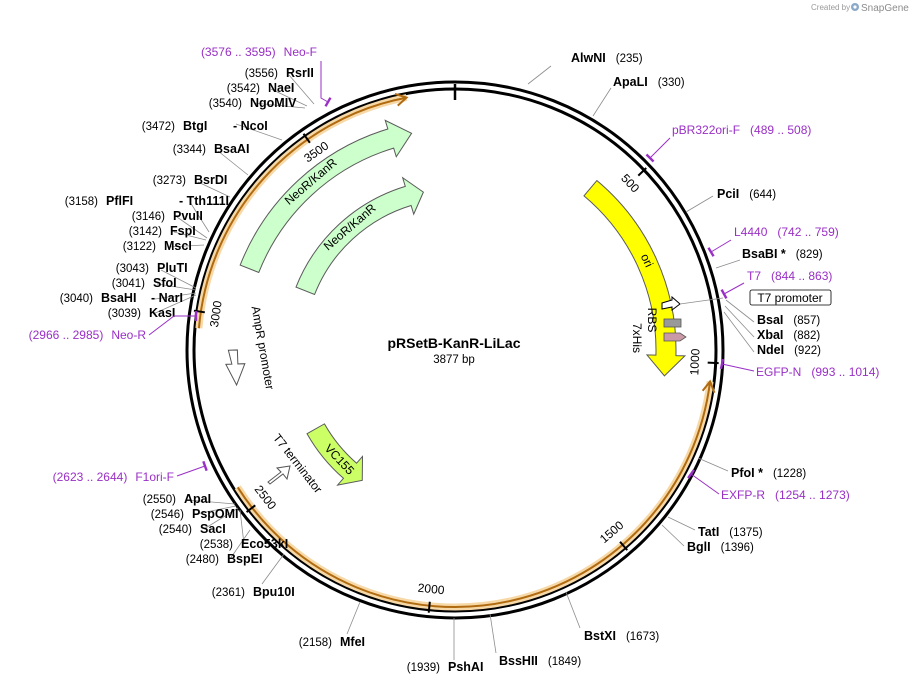 This screenshot has height=685, width=909. What do you see at coordinates (162, 313) in the screenshot?
I see `site-name: KasI` at bounding box center [162, 313].